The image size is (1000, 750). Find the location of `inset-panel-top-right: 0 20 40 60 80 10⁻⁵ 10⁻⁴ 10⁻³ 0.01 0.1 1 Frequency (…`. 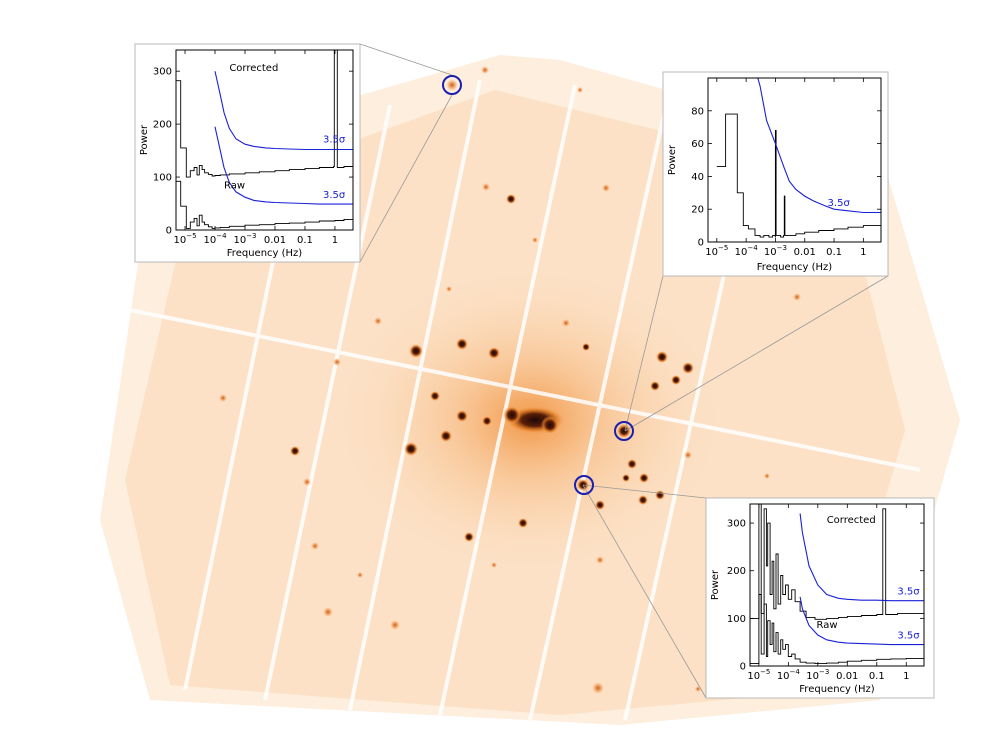

inset-panel-top-right: 0 20 40 60 80 10⁻⁵ 10⁻⁴ 10⁻³ 0.01 0.1 1 Frequency (… is located at coordinates (775, 174).